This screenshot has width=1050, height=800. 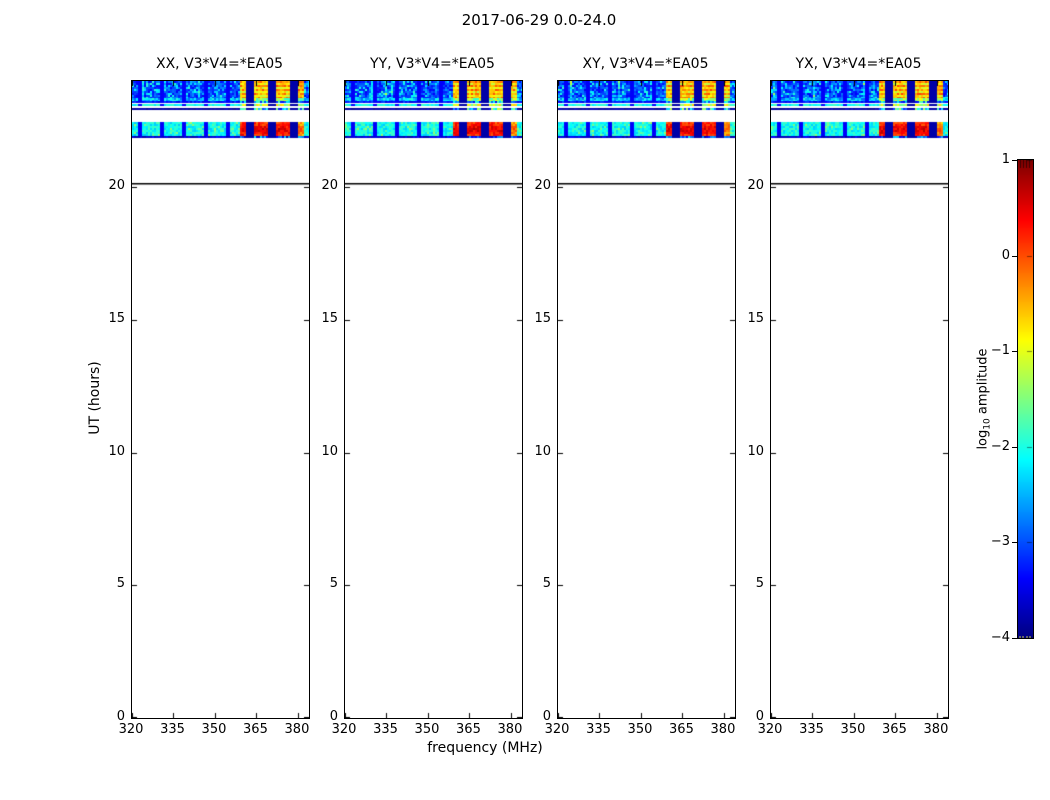 I want to click on panel-title: XY, V3*V4=*EA05, so click(x=645, y=64).